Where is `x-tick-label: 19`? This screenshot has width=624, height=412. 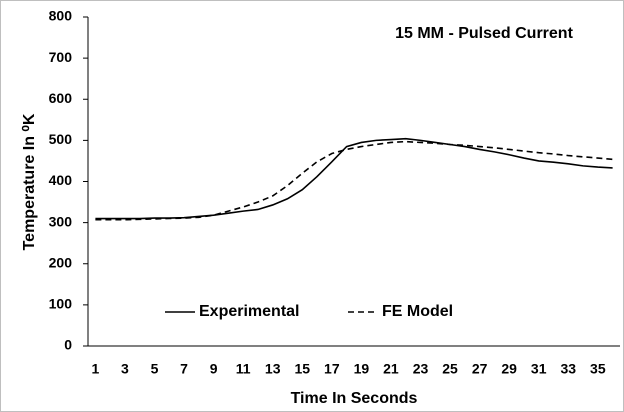
x-tick-label: 19 is located at coordinates (362, 369).